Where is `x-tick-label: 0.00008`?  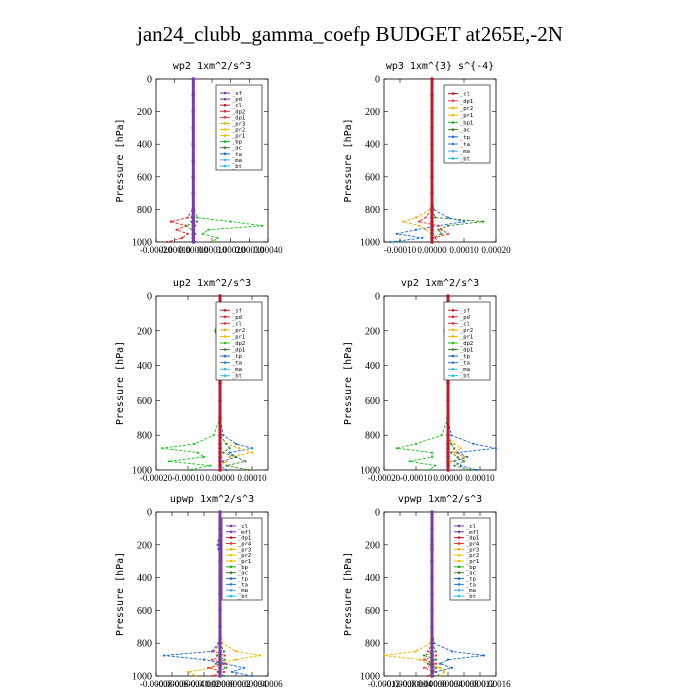
x-tick-label: 0.00008 is located at coordinates (464, 684).